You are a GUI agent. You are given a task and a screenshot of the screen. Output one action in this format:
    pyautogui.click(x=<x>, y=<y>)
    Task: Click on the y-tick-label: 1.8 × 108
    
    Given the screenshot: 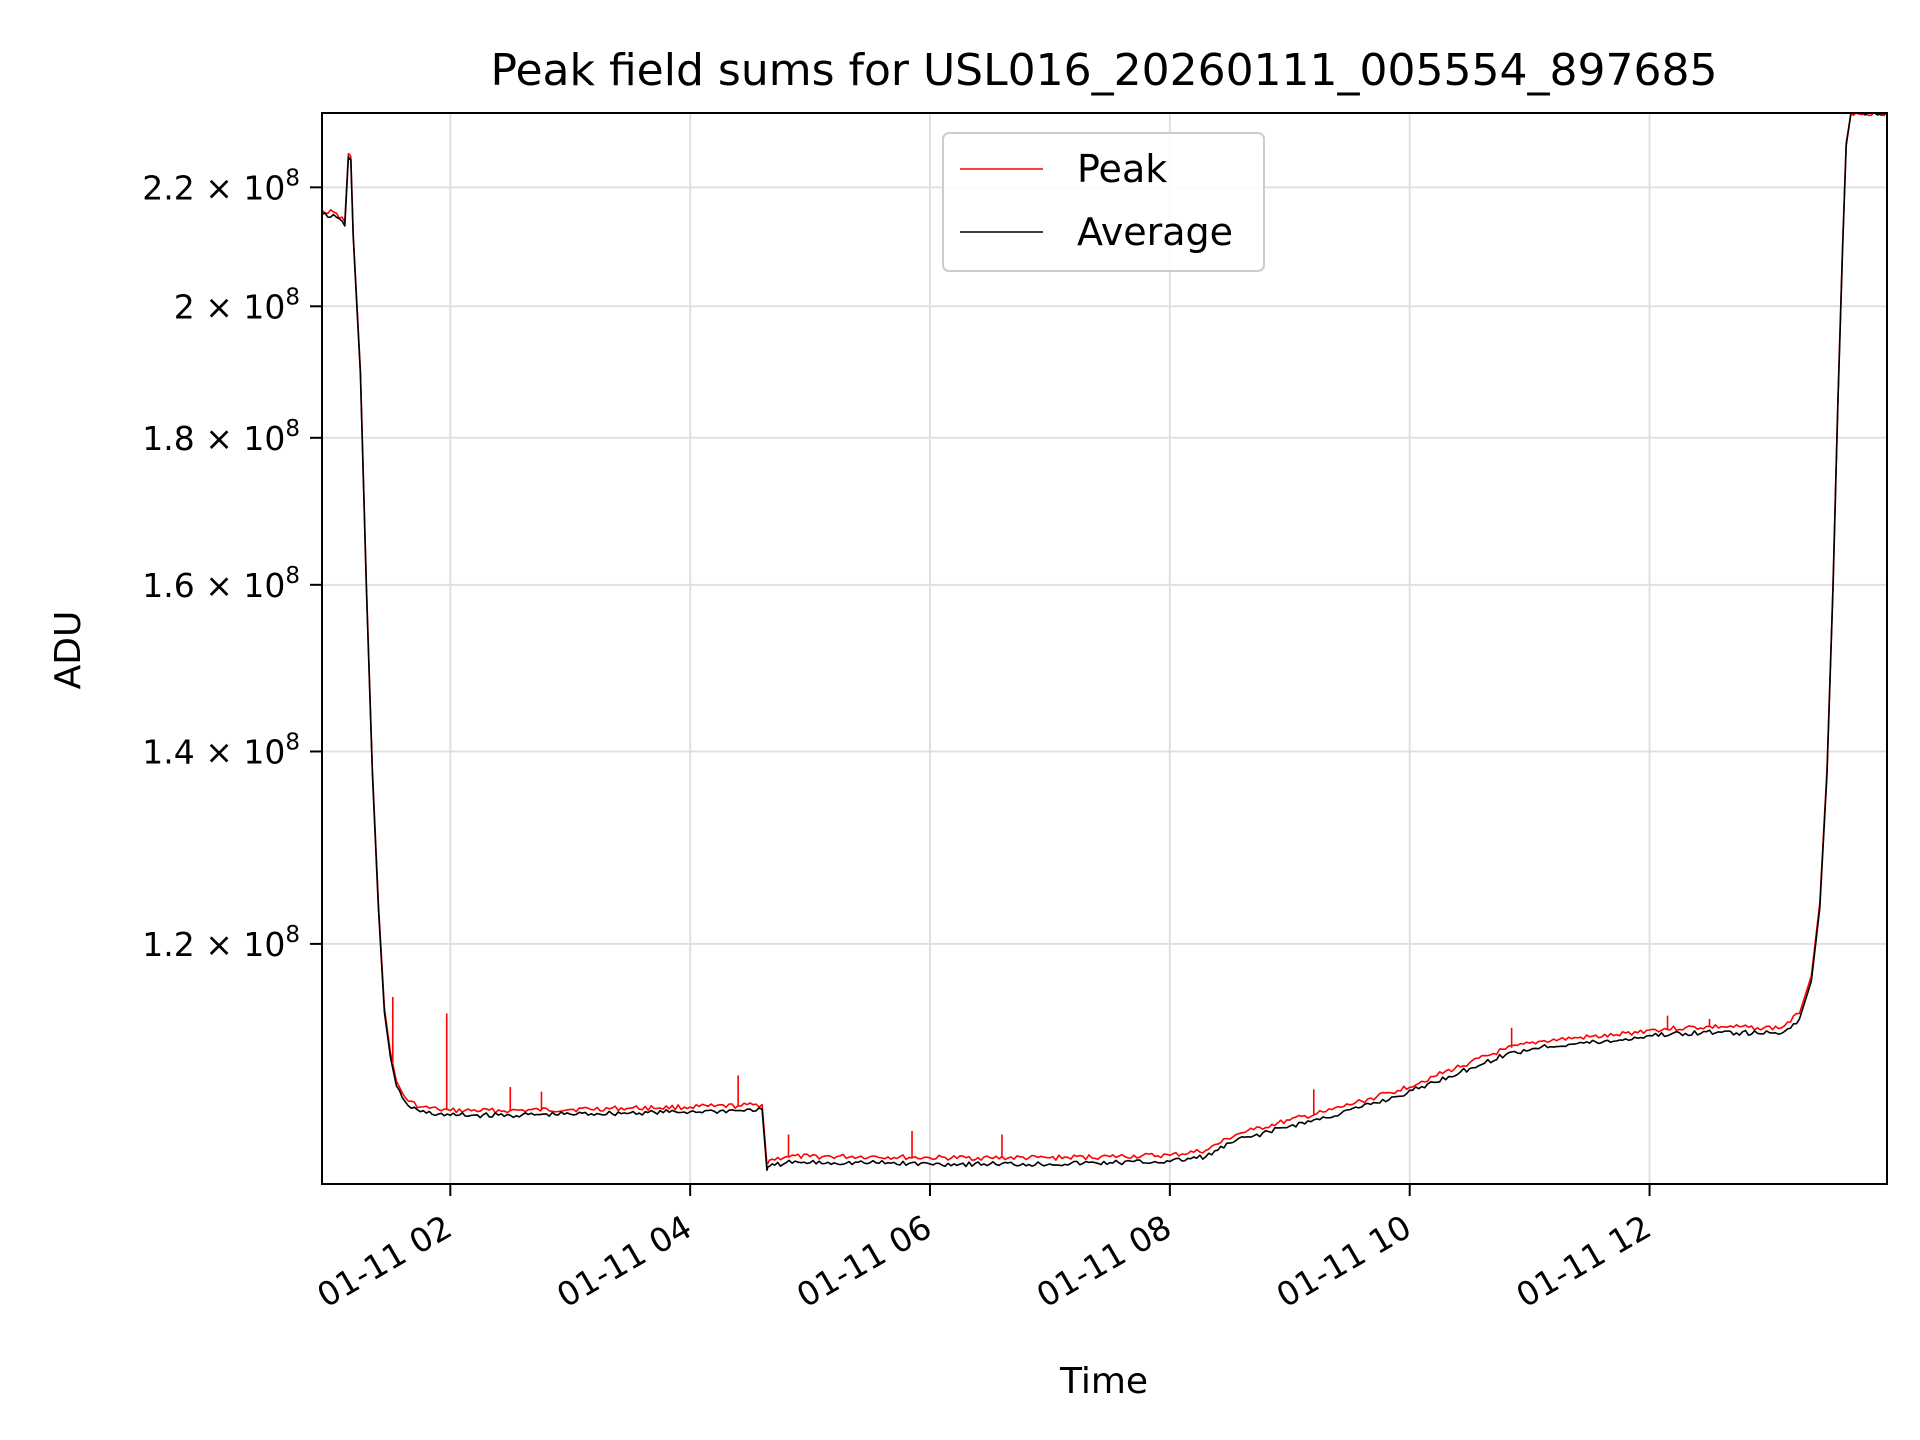 What is the action you would take?
    pyautogui.click(x=221, y=437)
    